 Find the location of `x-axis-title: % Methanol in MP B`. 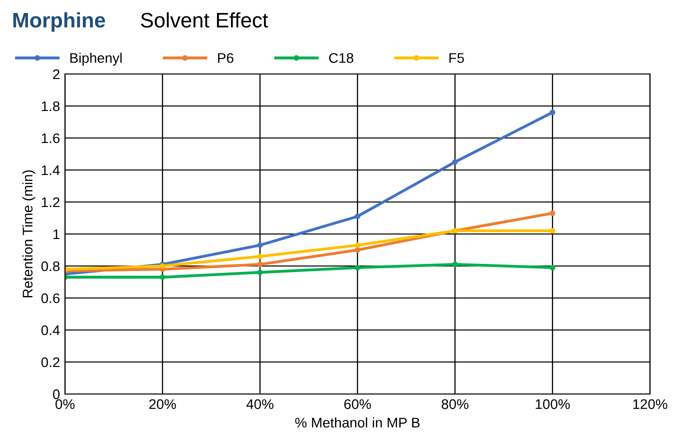

x-axis-title: % Methanol in MP B is located at coordinates (357, 422).